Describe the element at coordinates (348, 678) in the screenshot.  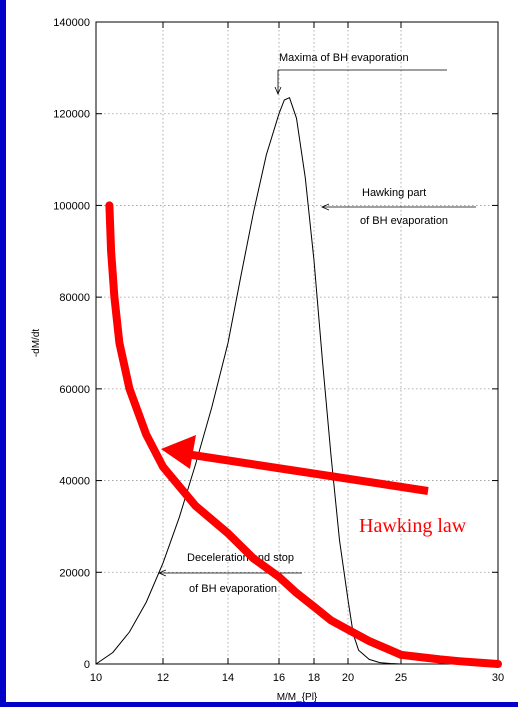
I see `x-tick-label: 20` at that location.